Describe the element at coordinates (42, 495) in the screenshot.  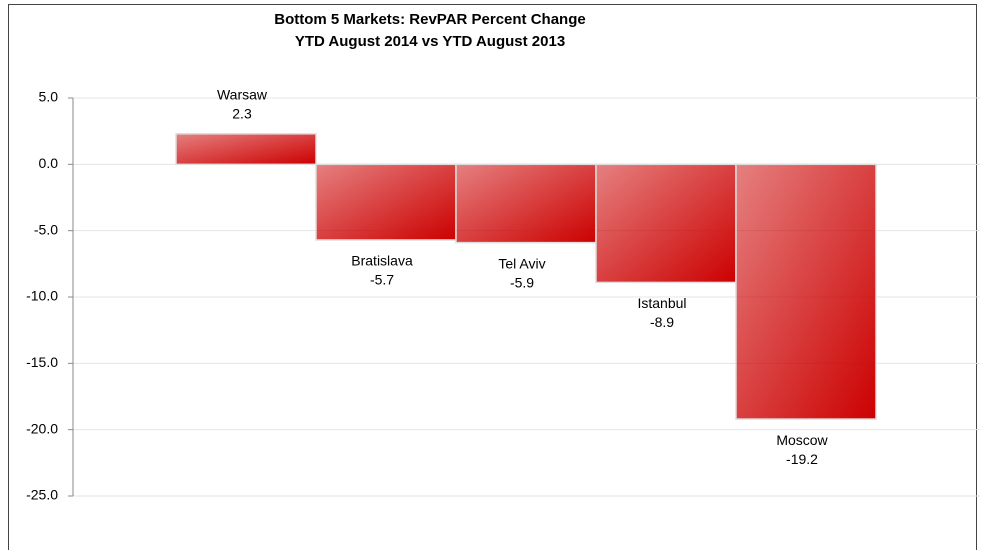
I see `y-tick-label: -25.0` at that location.